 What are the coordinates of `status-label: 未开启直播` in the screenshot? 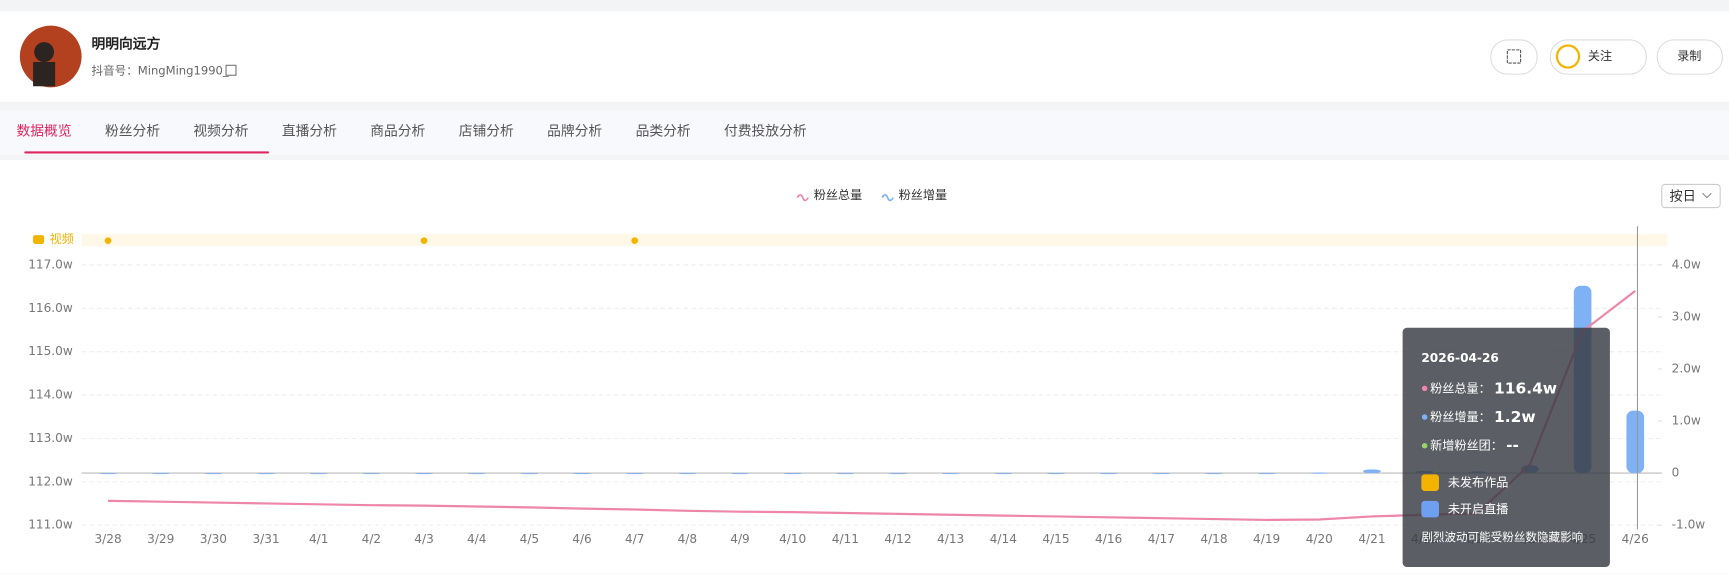 It's located at (1478, 509).